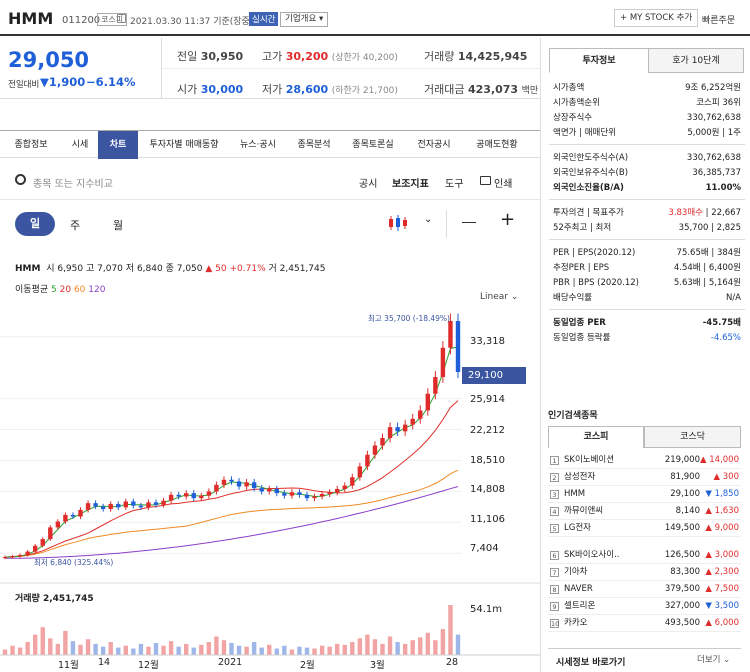 The width and height of the screenshot is (750, 672). I want to click on period-week-button: 주, so click(75, 225).